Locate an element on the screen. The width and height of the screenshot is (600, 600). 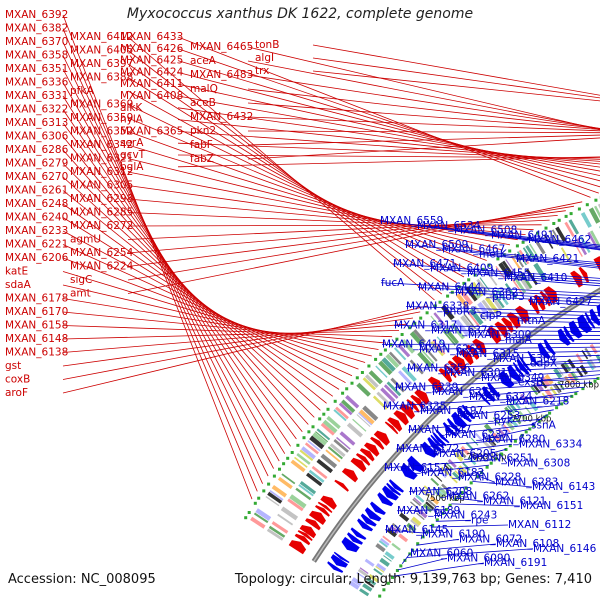
forward-gene-label: MXAN_6412 is located at coordinates (101, 37).